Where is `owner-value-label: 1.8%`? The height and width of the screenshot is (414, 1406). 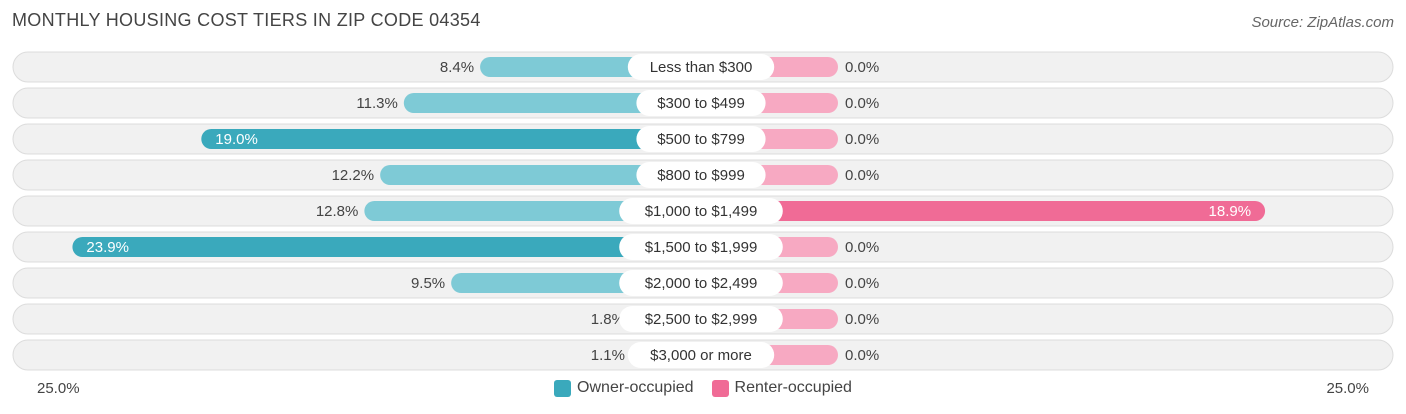 owner-value-label: 1.8% is located at coordinates (608, 319).